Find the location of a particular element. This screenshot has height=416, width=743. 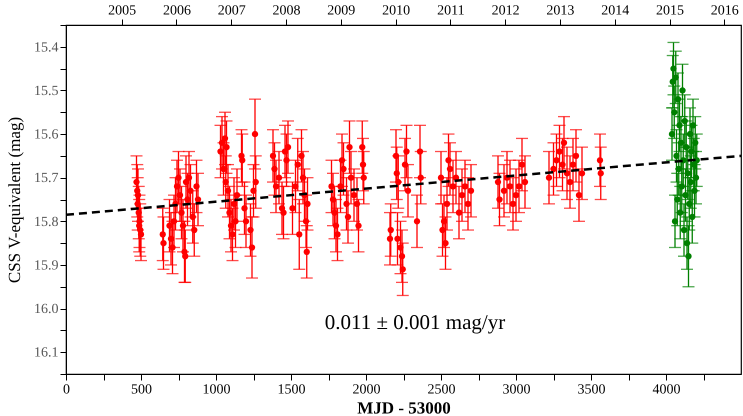

x2-tick-label: 2013 is located at coordinates (560, 11).